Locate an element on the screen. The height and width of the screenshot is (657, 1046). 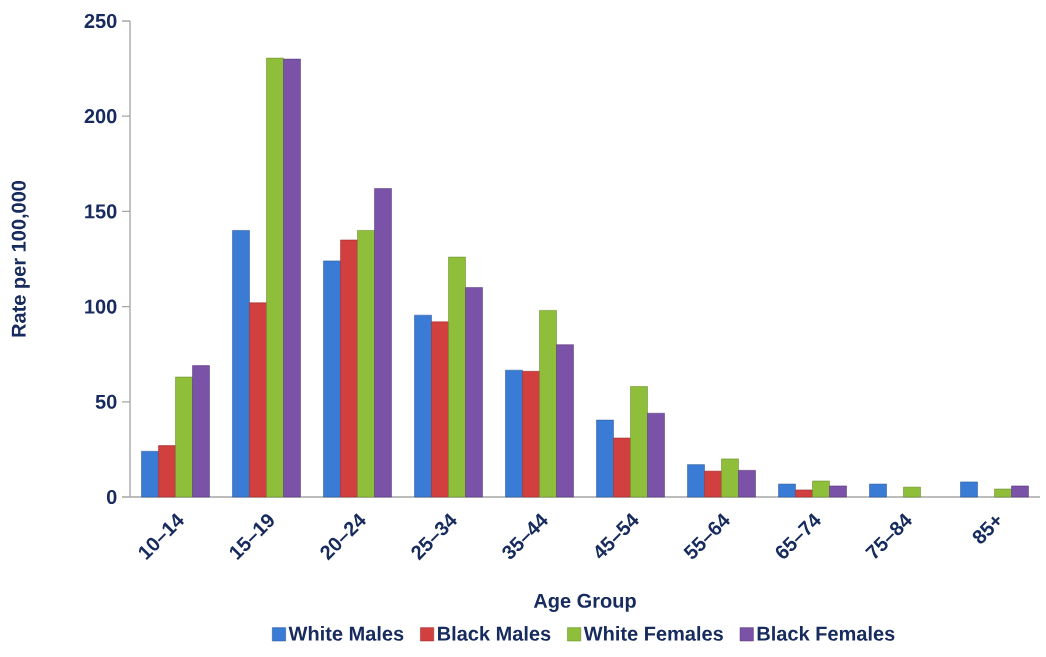
legend-label: Black Males is located at coordinates (494, 633).